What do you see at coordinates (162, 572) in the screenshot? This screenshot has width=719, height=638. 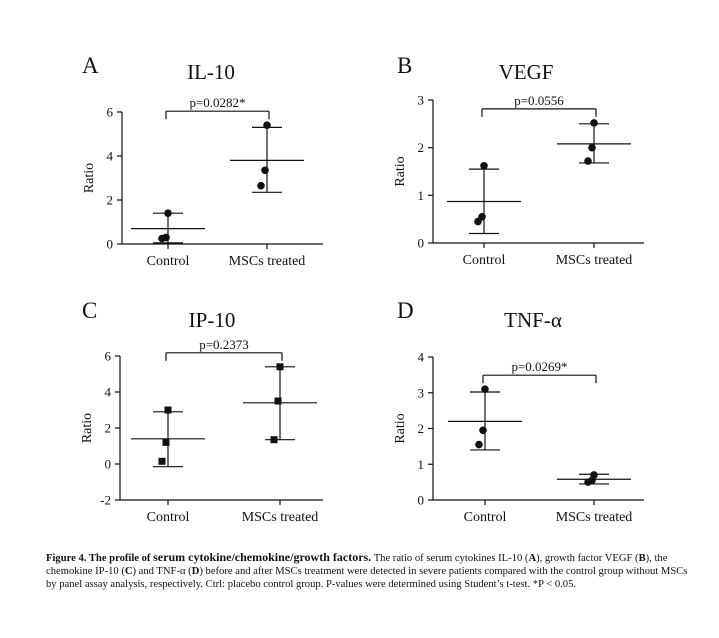 I see `caption-text-4: ) and TNF-α (` at bounding box center [162, 572].